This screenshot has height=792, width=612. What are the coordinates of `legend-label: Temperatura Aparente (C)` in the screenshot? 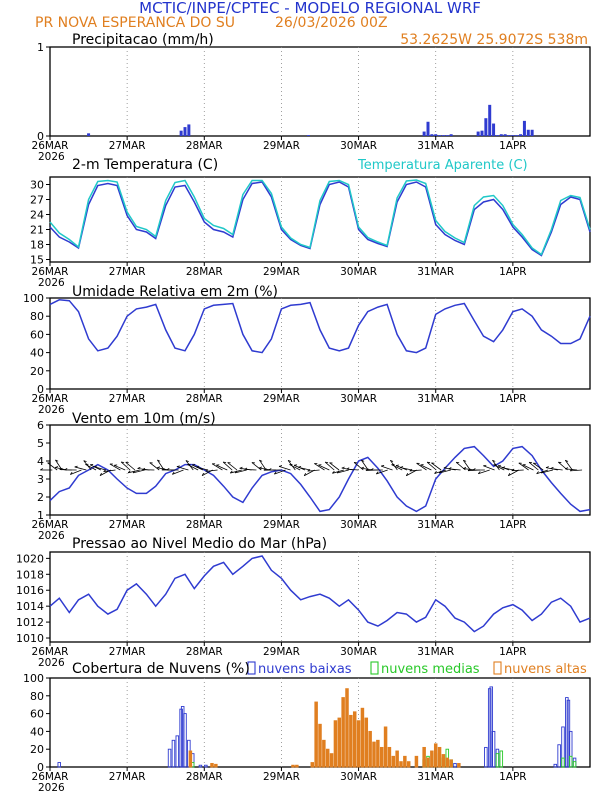 It's located at (442, 165).